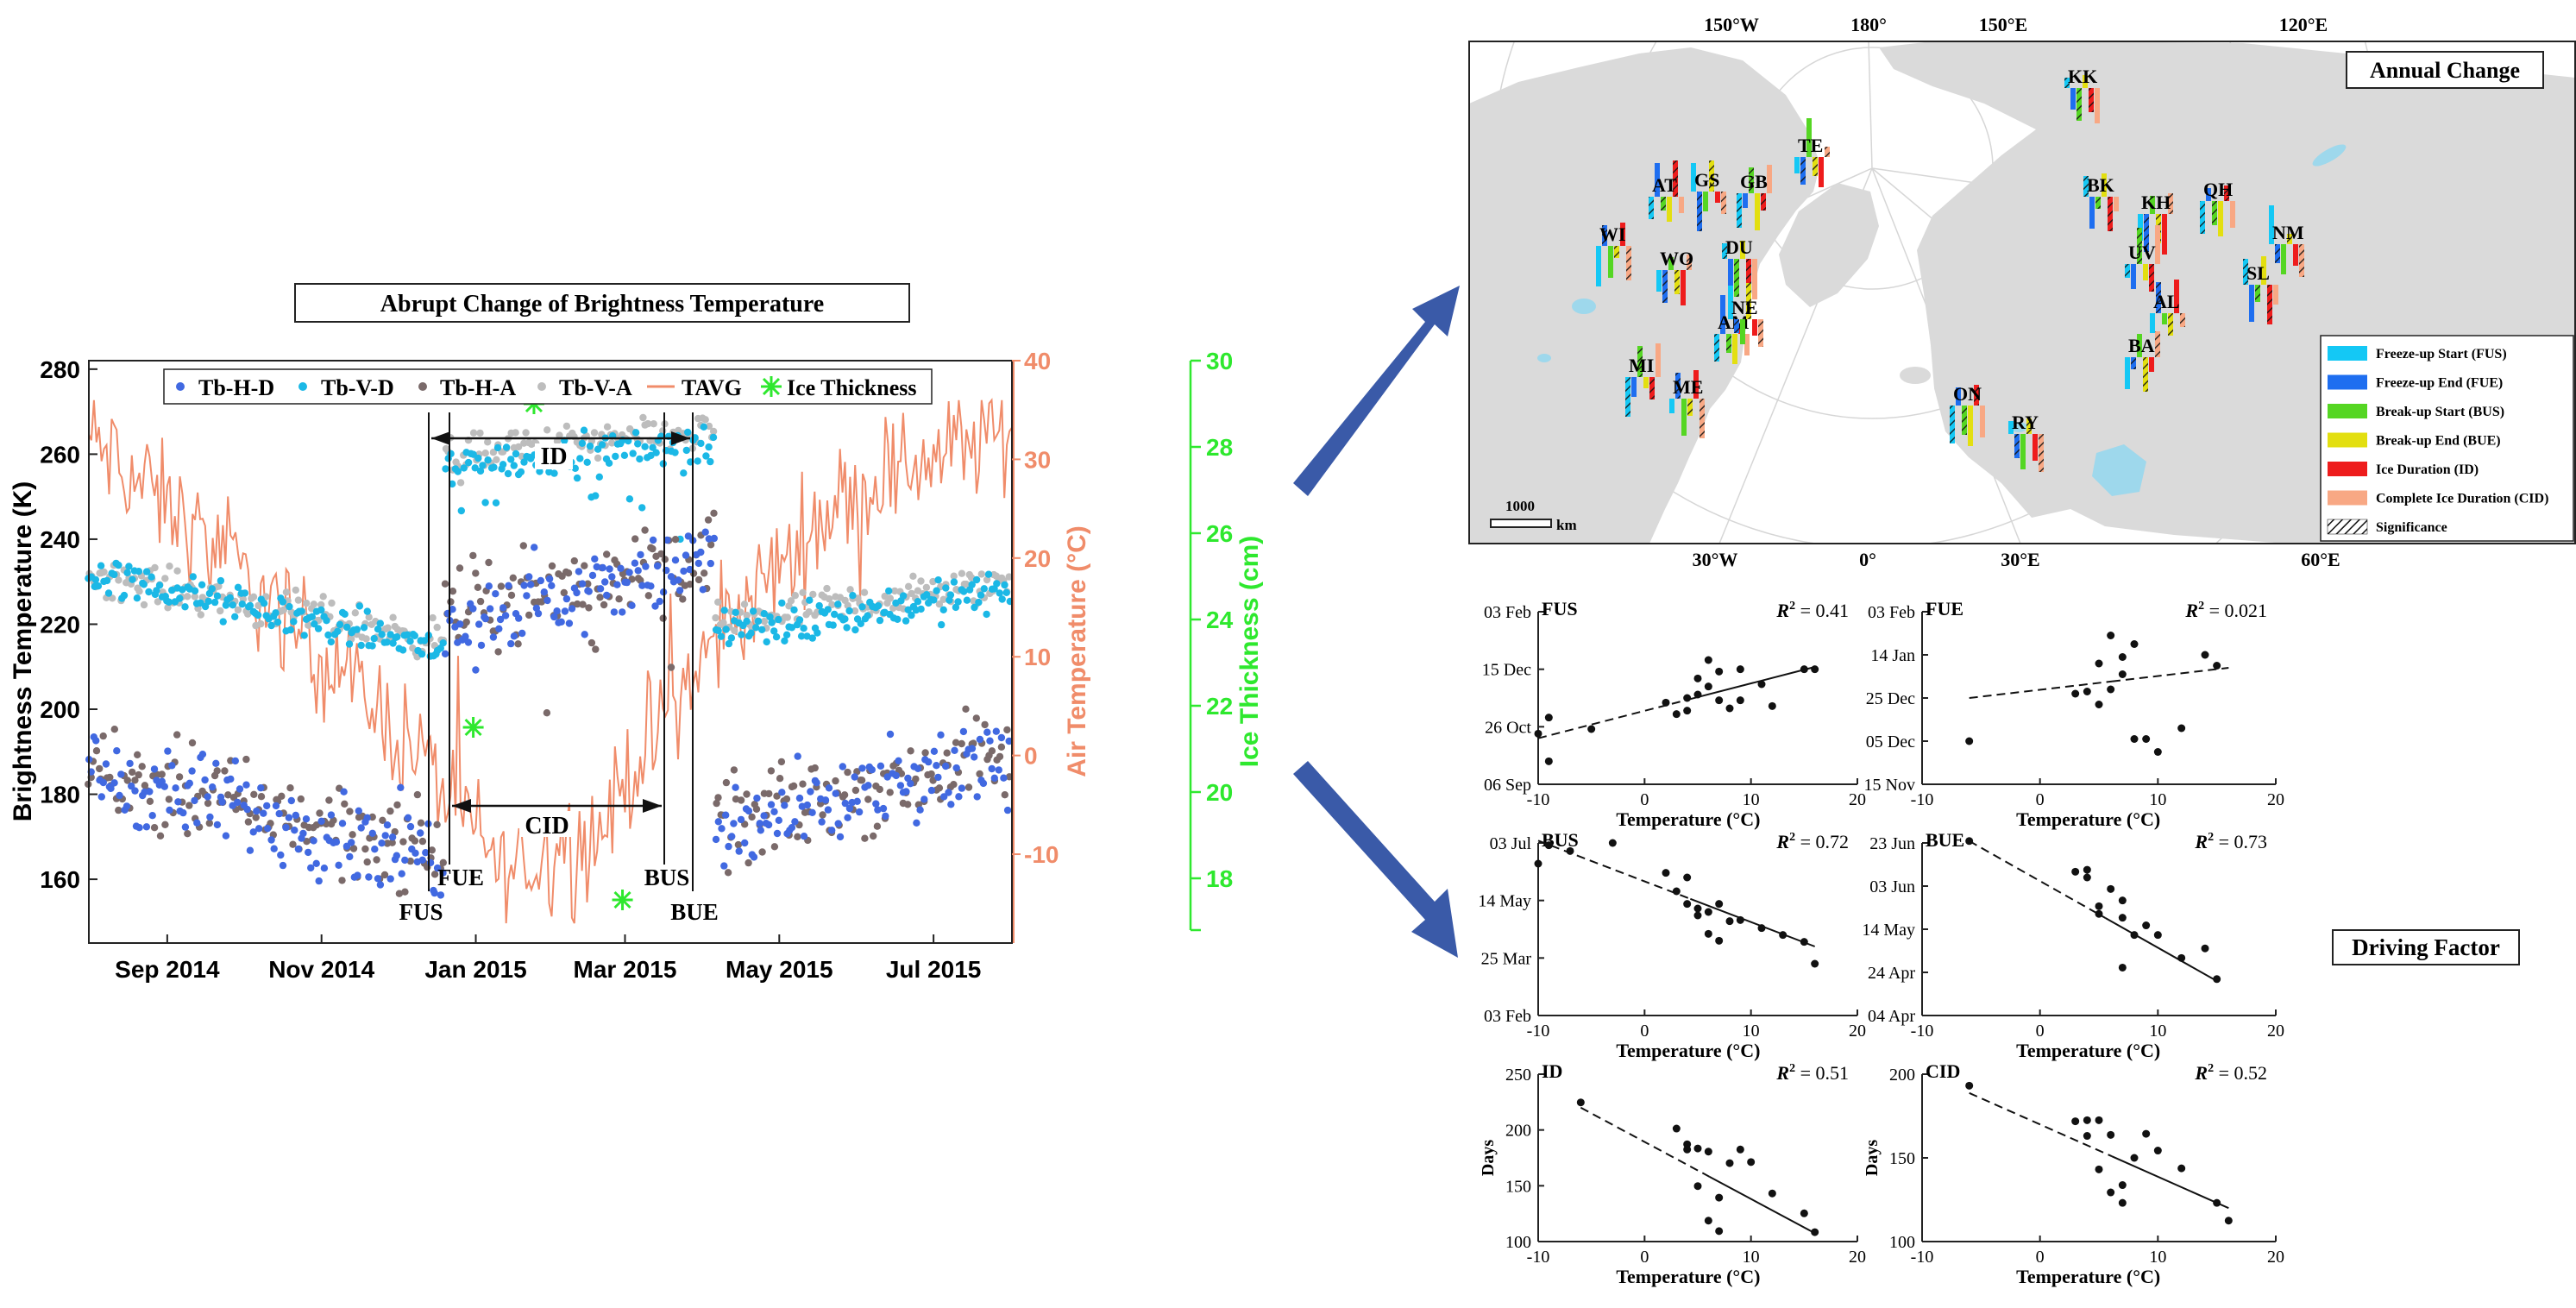 The height and width of the screenshot is (1308, 2576). I want to click on map-legend-label: Break-up End (BUE), so click(2438, 441).